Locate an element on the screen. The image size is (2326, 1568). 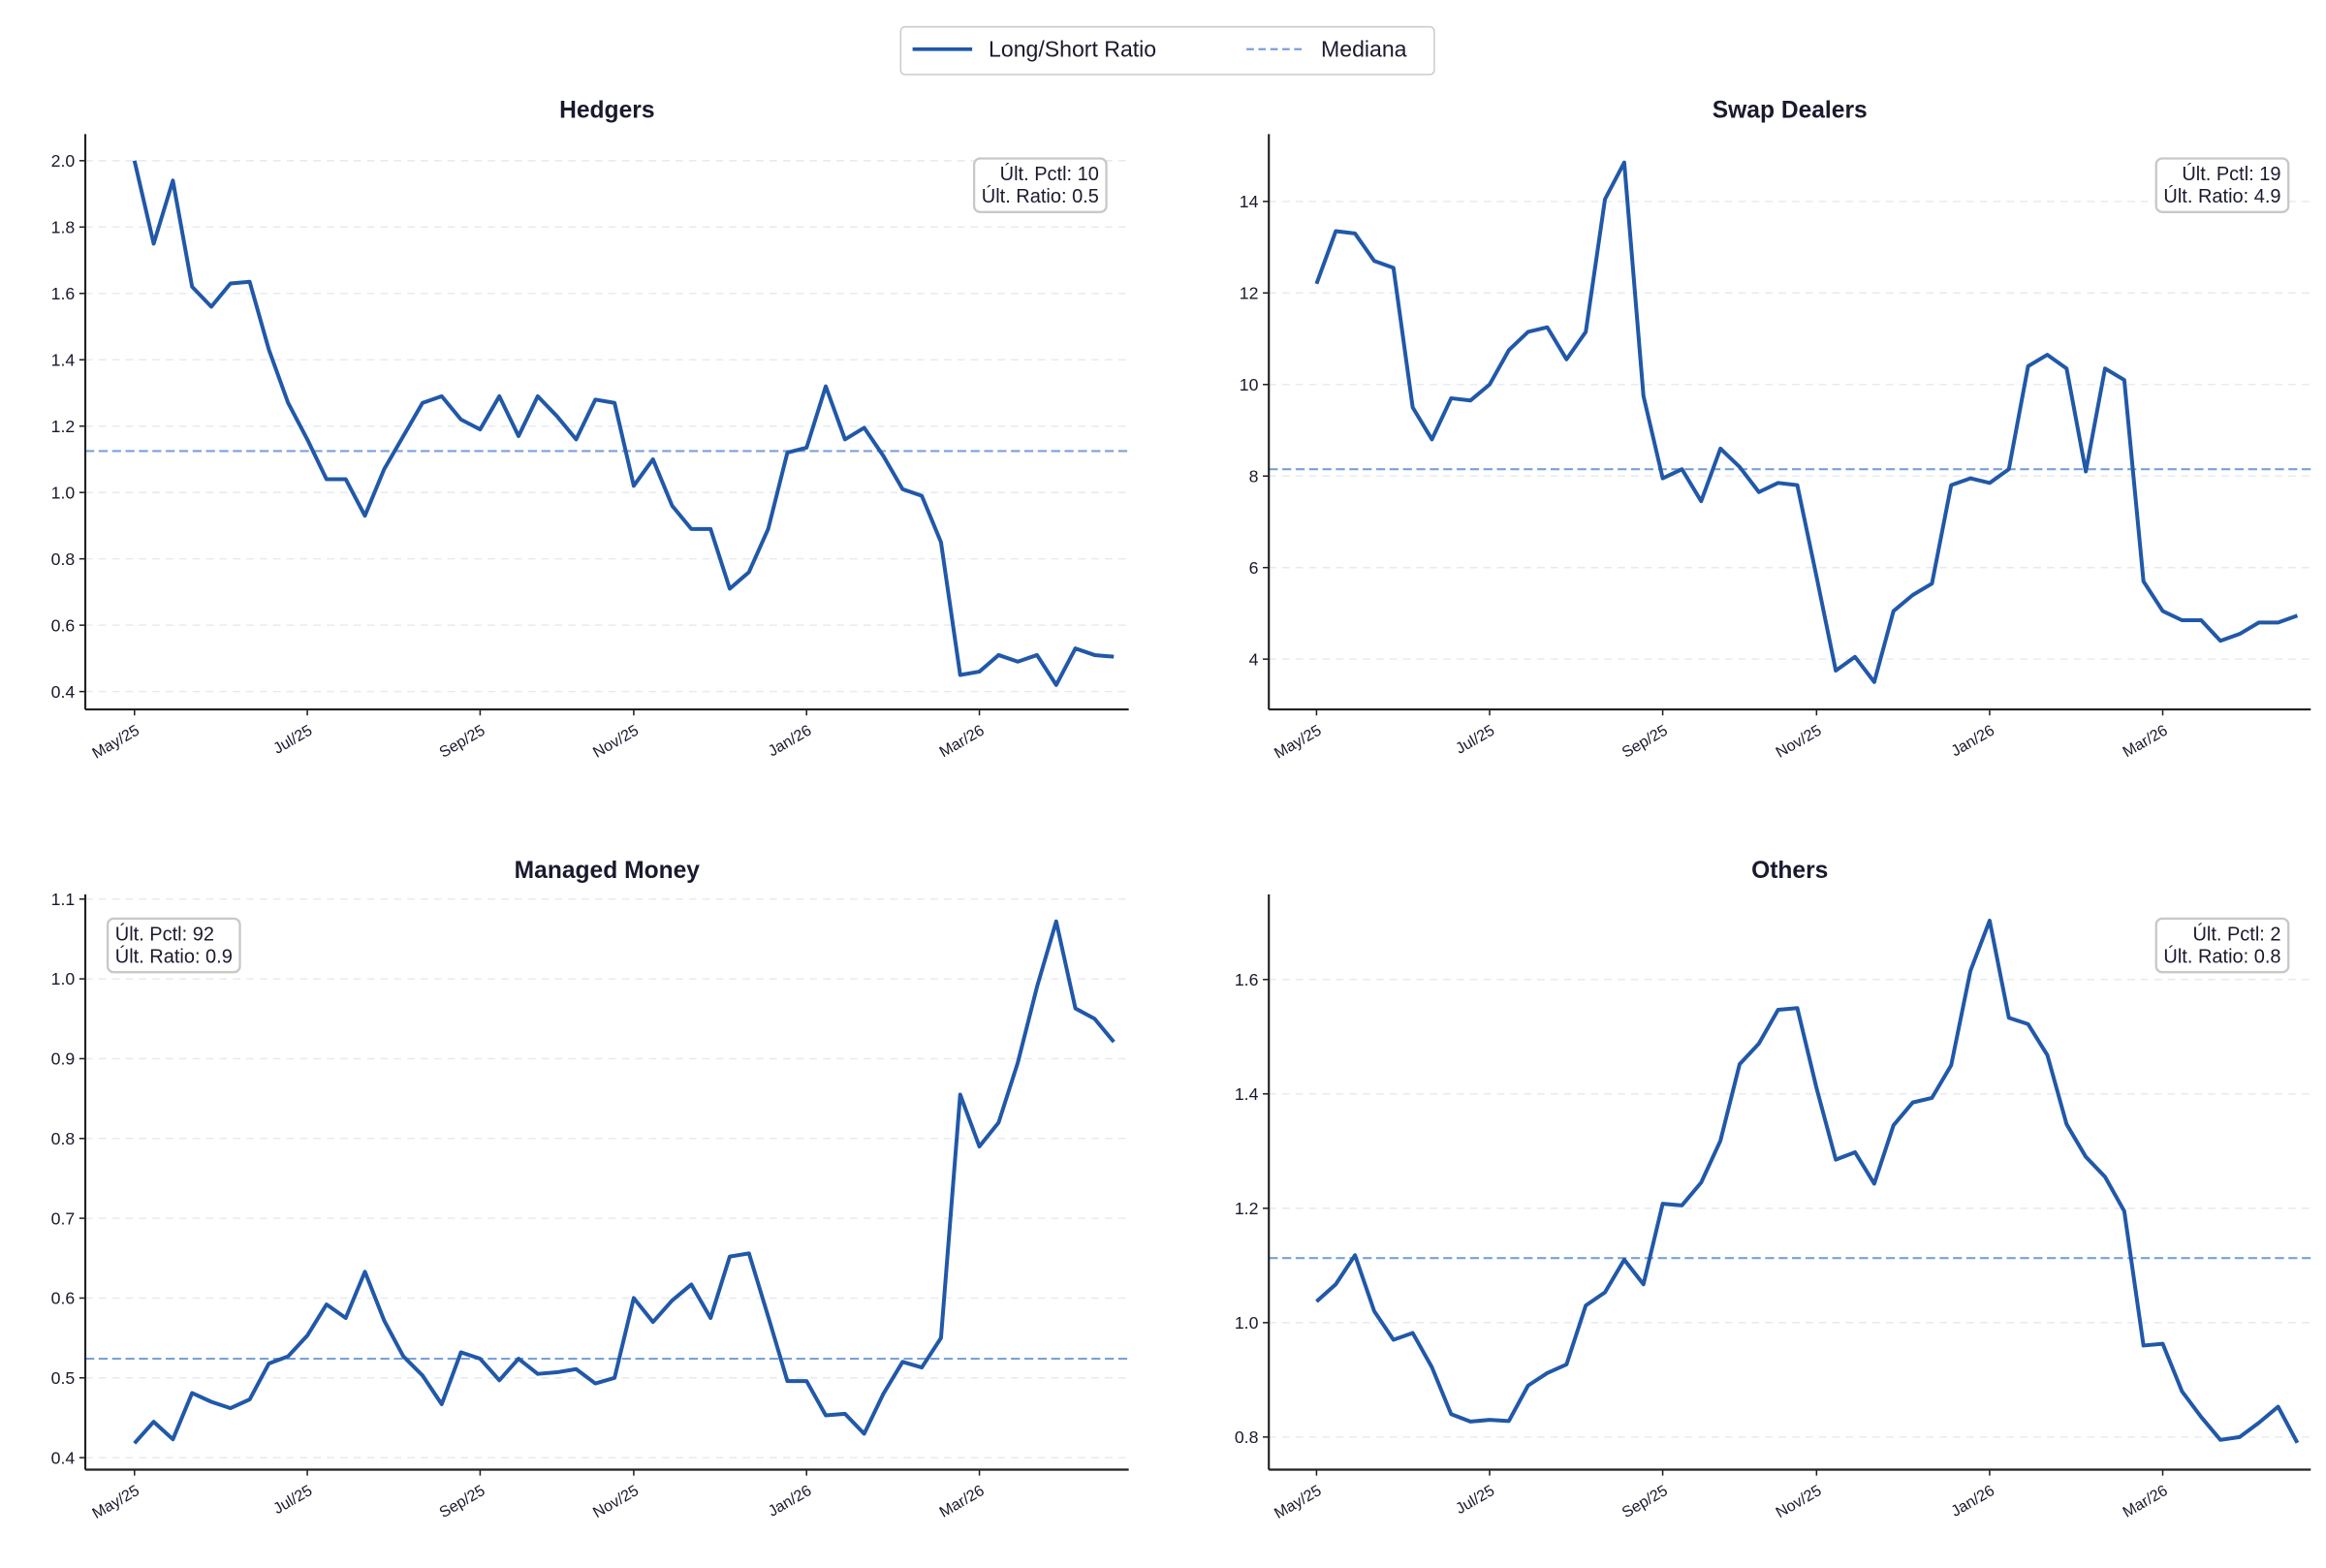
subplot-title: Managed Money is located at coordinates (608, 871).